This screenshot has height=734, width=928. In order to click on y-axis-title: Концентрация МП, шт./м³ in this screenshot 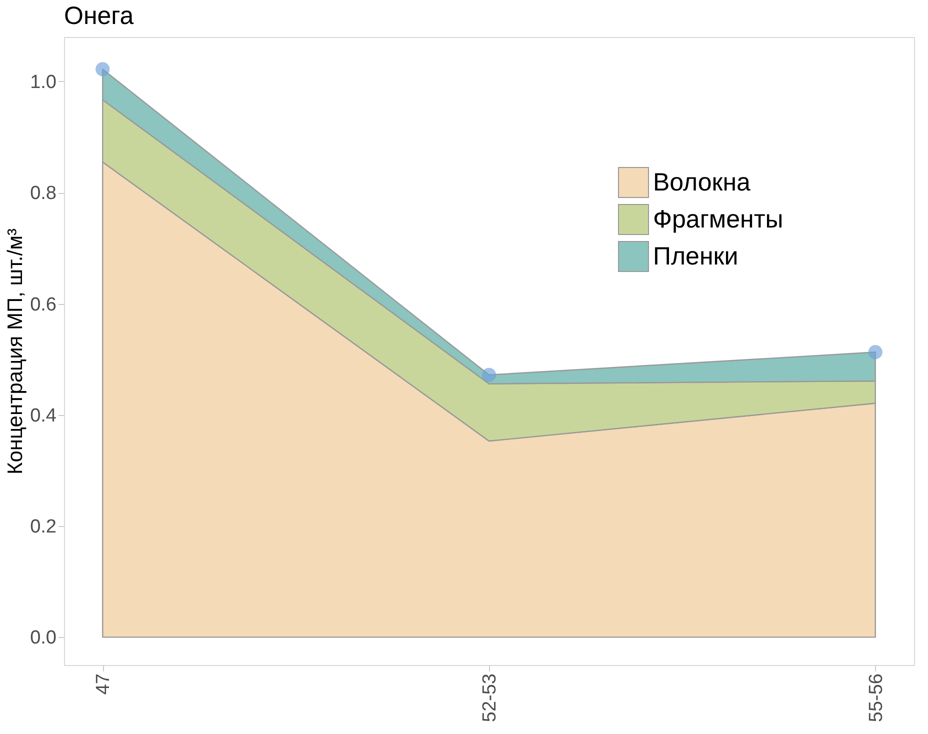, I will do `click(16, 351)`.